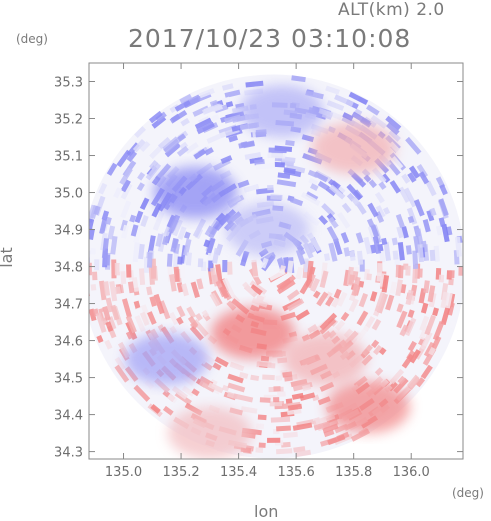  I want to click on x-tick-label: 136.0, so click(411, 472).